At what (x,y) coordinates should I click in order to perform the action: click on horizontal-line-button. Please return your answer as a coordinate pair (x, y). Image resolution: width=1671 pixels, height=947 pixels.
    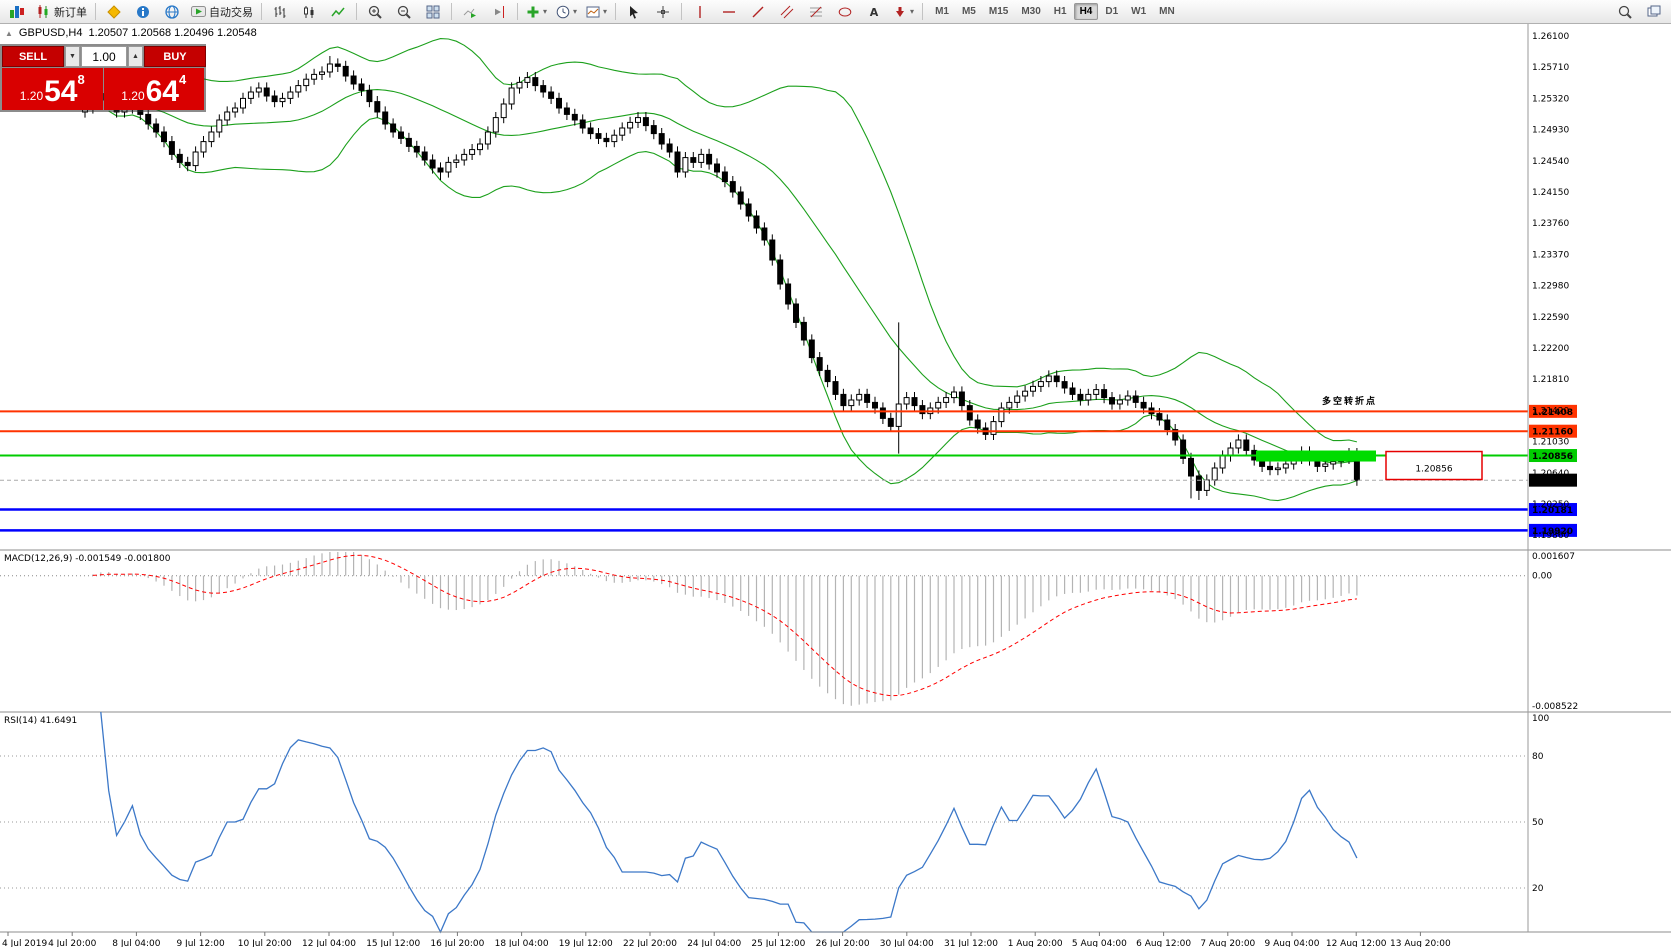
    Looking at the image, I should click on (729, 12).